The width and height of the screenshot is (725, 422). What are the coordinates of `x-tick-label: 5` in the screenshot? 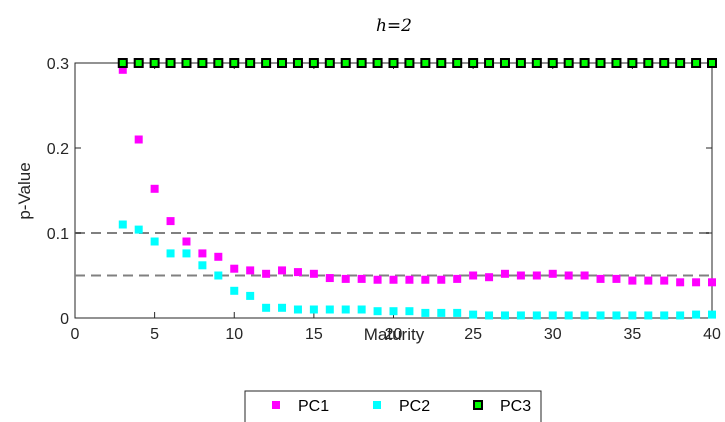 It's located at (154, 334).